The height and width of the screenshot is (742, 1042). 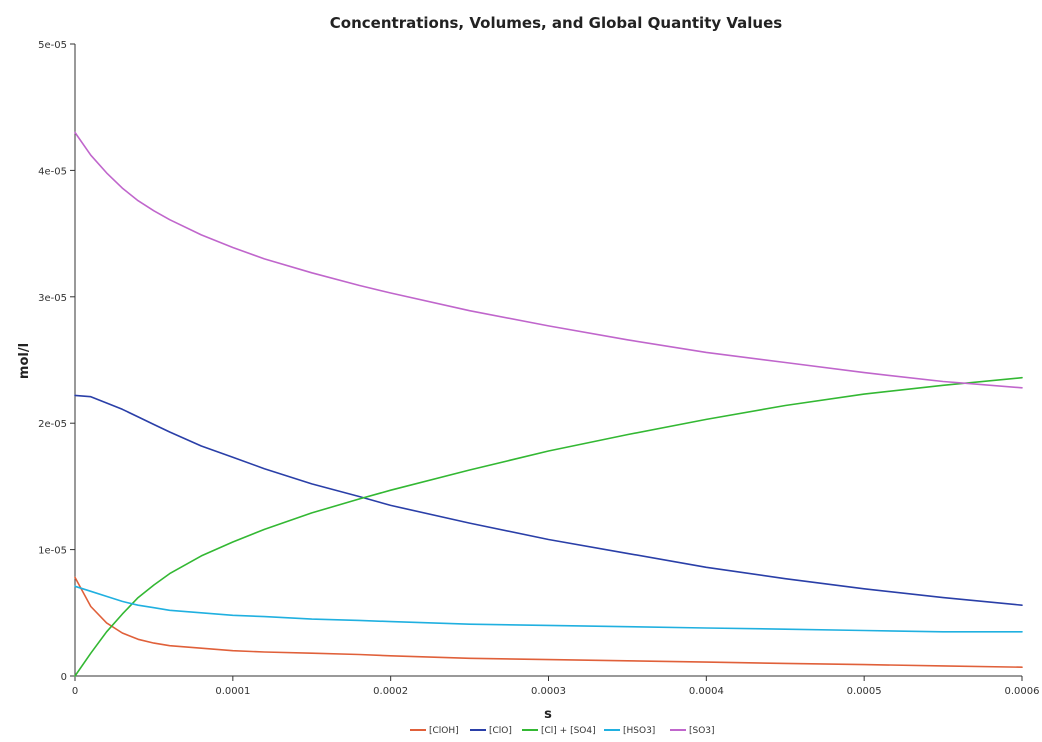 What do you see at coordinates (75, 691) in the screenshot?
I see `x-tick-label: 0` at bounding box center [75, 691].